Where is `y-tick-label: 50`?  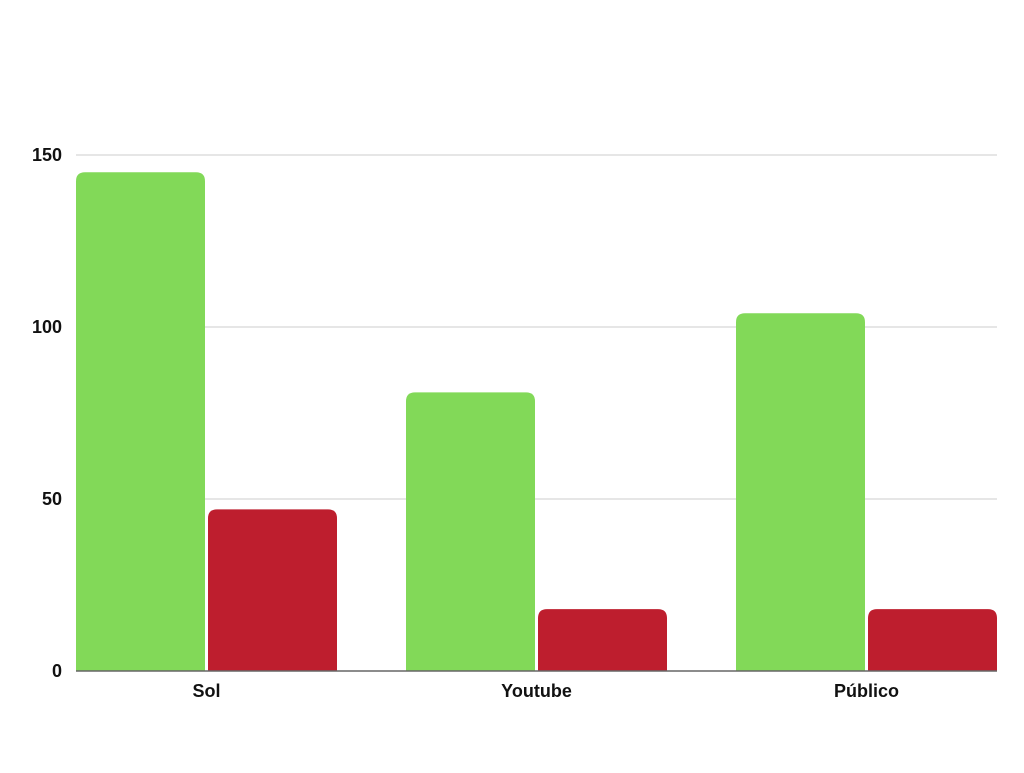
y-tick-label: 50 is located at coordinates (52, 499).